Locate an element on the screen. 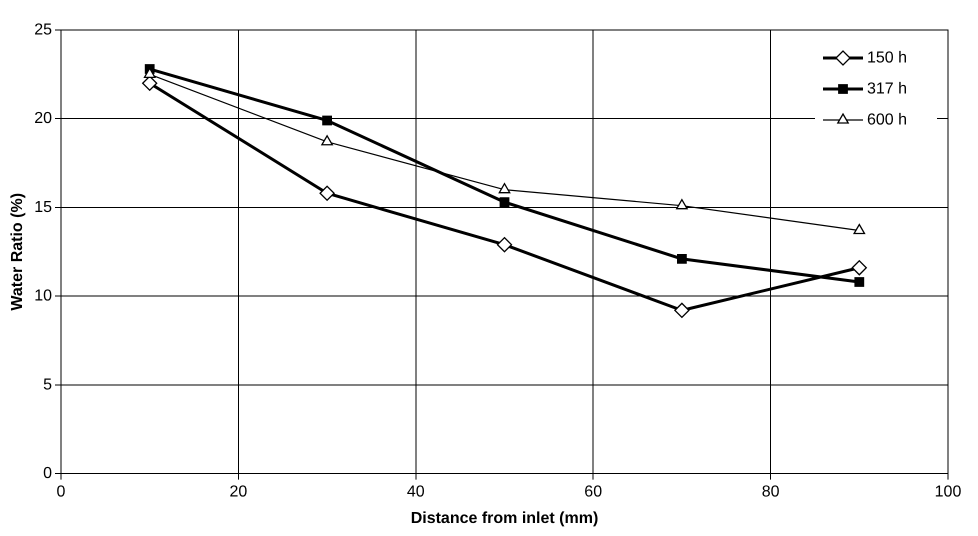 The image size is (978, 536). y-tick-label: 0 is located at coordinates (47, 473).